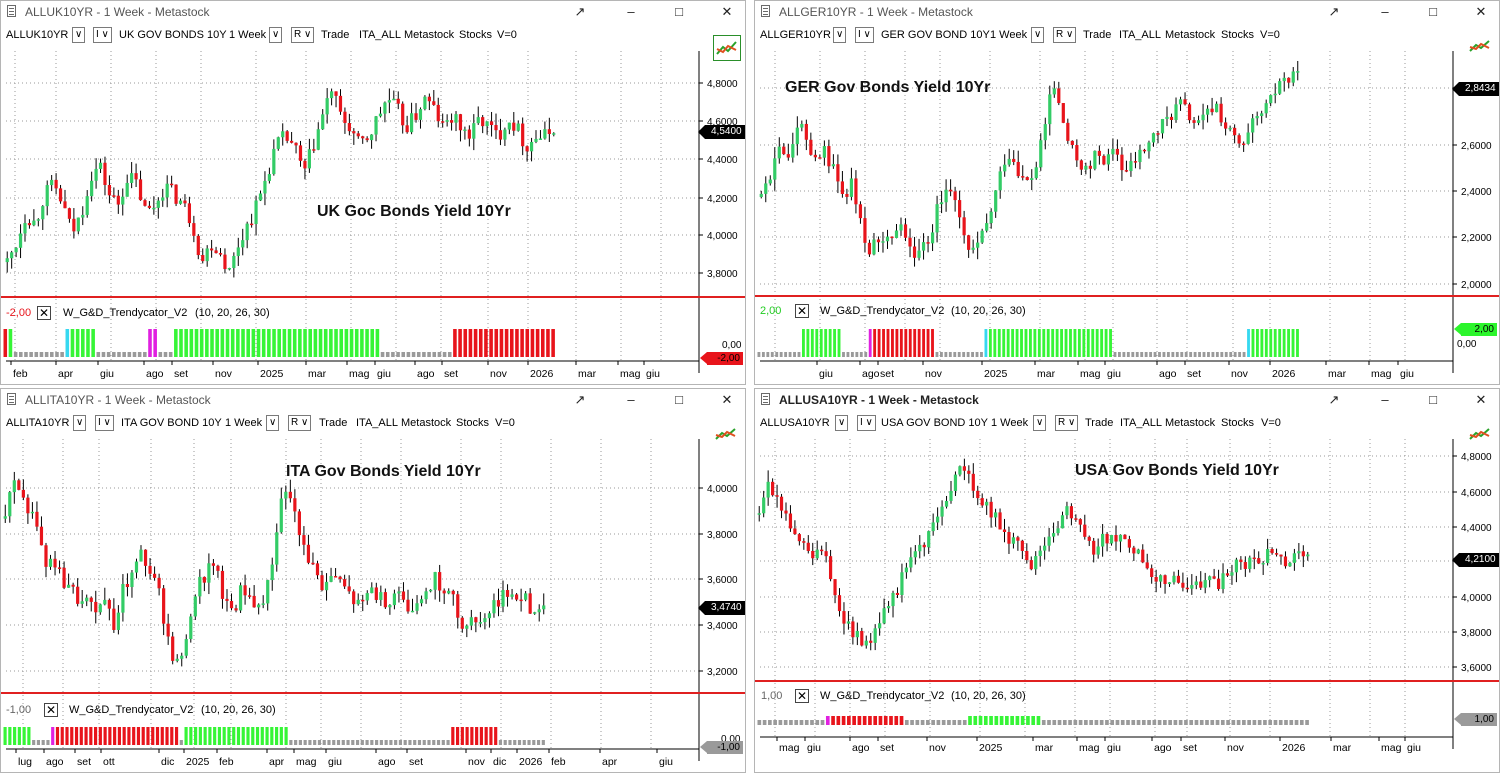 This screenshot has height=773, width=1500. Describe the element at coordinates (373, 400) in the screenshot. I see `title-bar: ALLITA10YR - 1 Week - Metastock ↗ – □ ✕` at that location.